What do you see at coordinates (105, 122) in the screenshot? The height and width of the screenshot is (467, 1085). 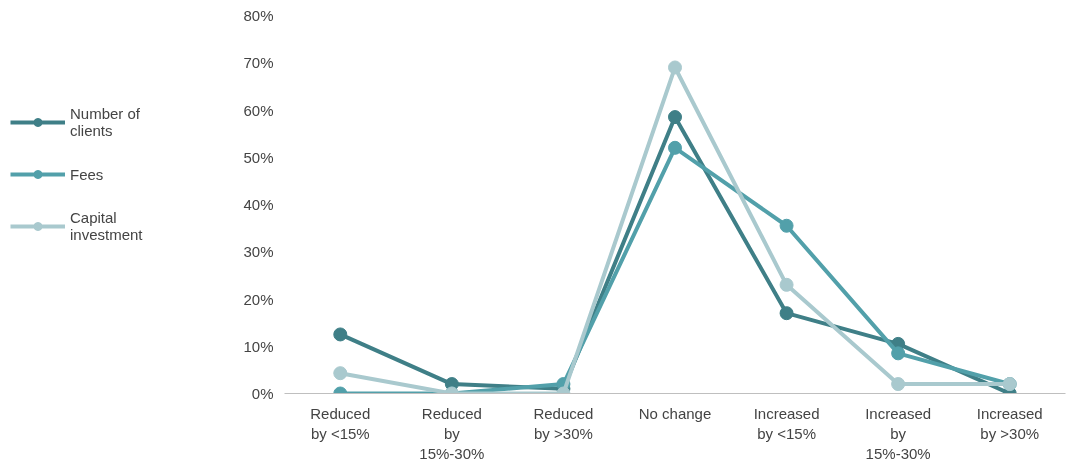 I see `legend-label: Number of clients` at bounding box center [105, 122].